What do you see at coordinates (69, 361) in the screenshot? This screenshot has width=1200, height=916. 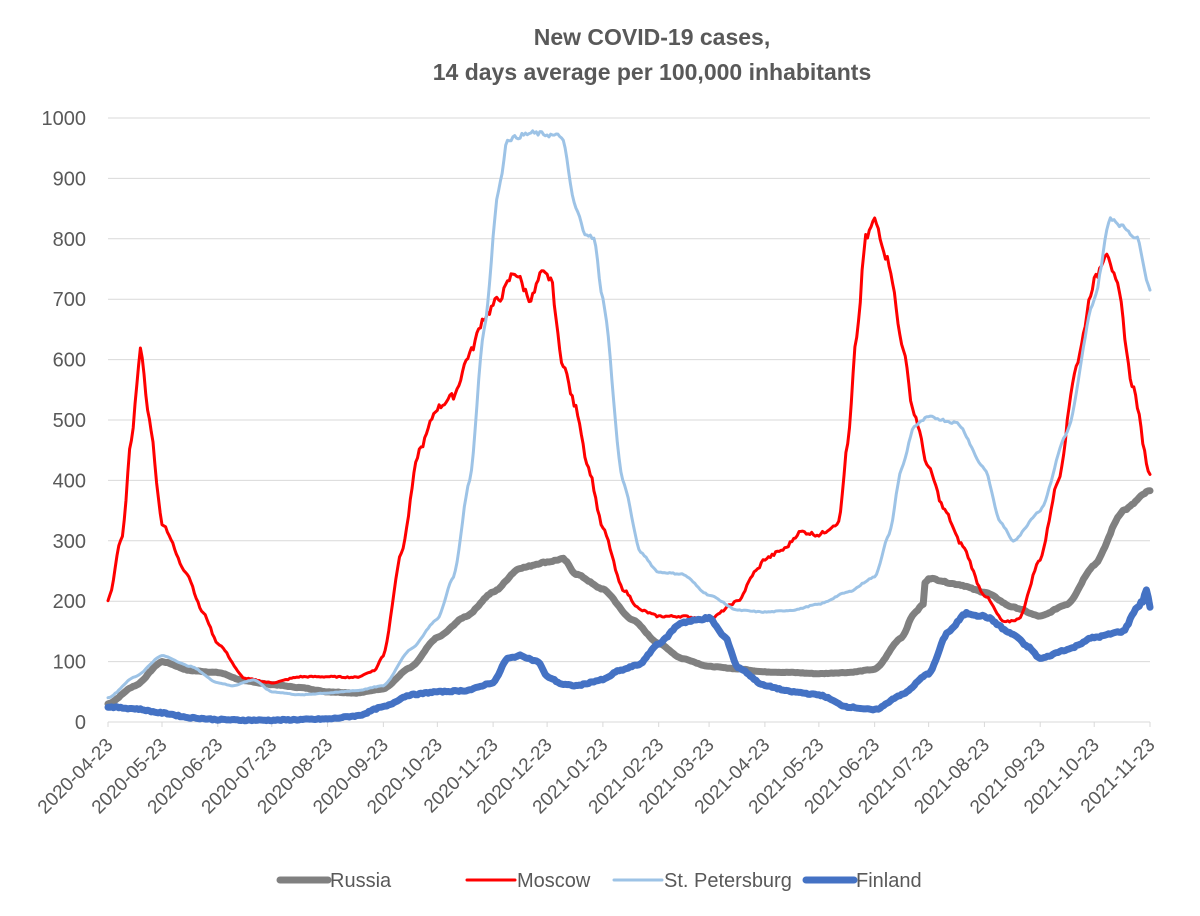 I see `y-tick-label: 600` at bounding box center [69, 361].